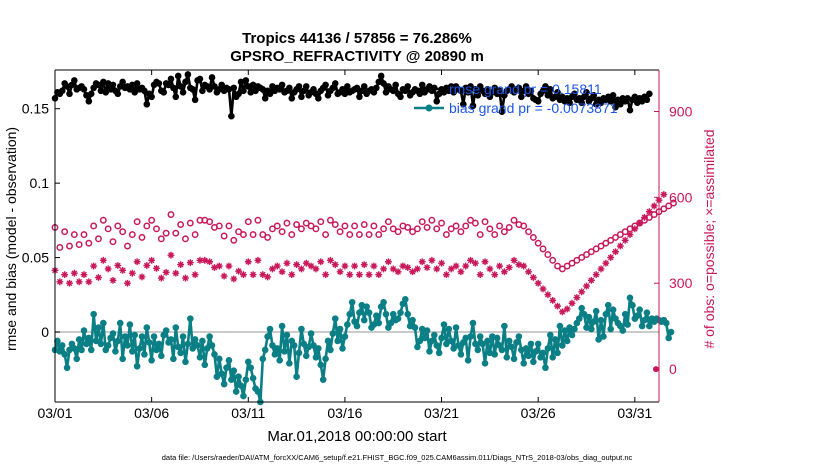 The image size is (830, 470). I want to click on y-tick-label: 0.15, so click(35, 109).